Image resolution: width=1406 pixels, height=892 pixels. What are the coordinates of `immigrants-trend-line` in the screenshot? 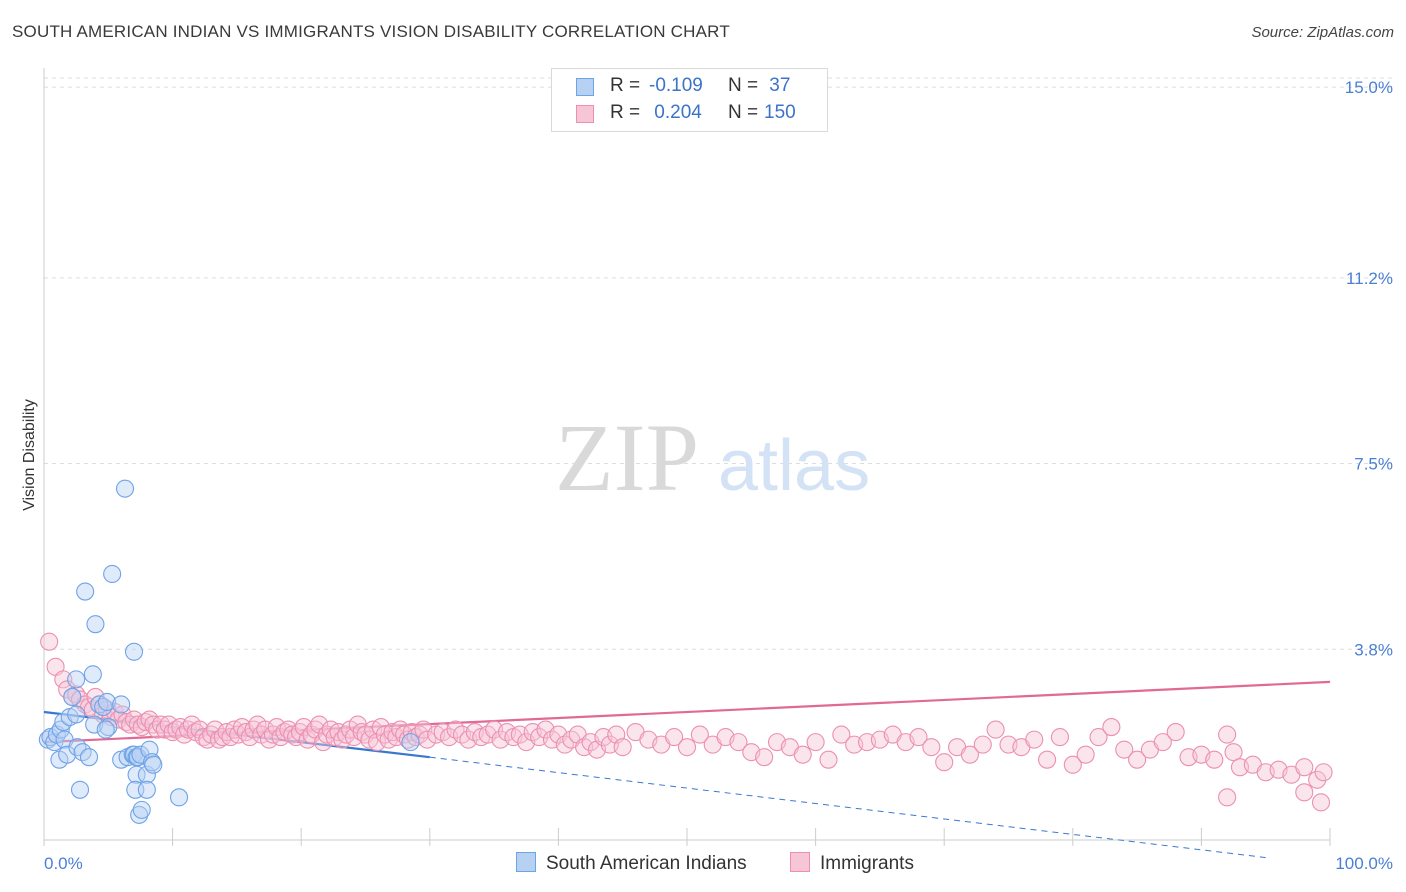 It's located at (687, 712).